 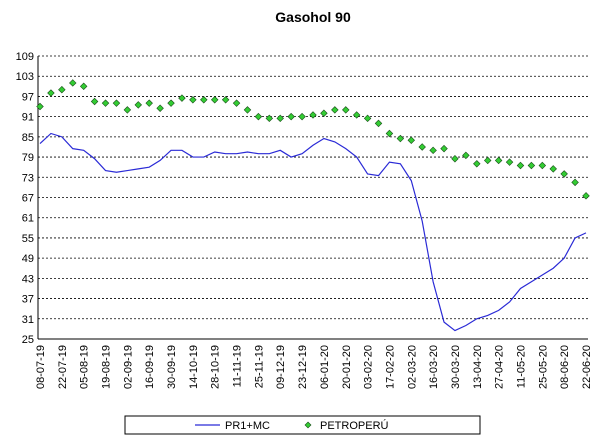 I want to click on x-tick-label: 16-03-20, so click(x=434, y=367).